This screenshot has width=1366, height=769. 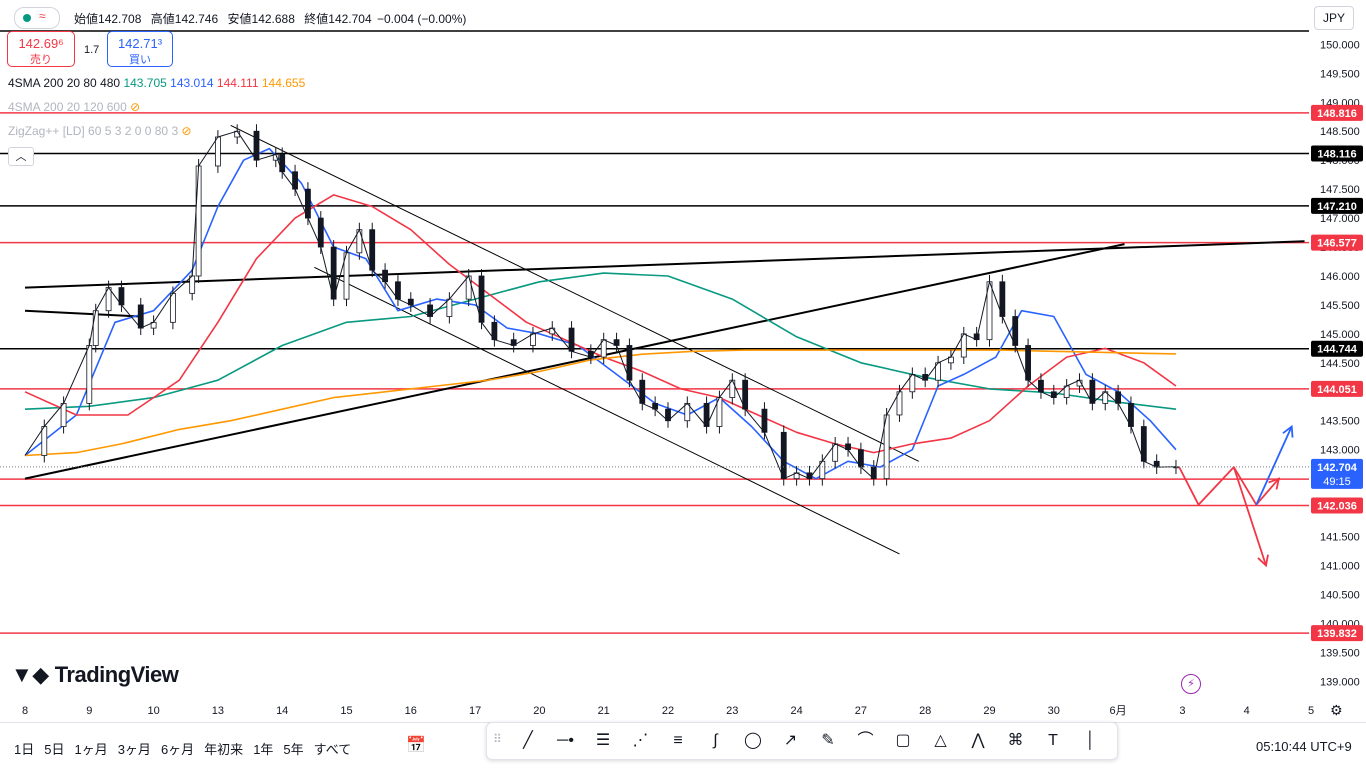 I want to click on last-price-tag, so click(x=1337, y=473).